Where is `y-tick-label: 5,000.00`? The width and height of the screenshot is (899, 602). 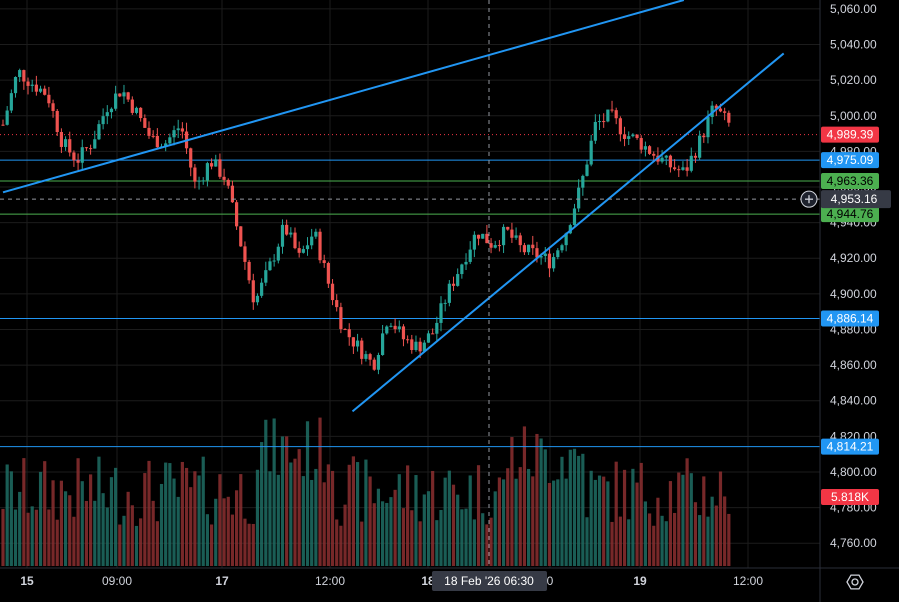
y-tick-label: 5,000.00 is located at coordinates (853, 116).